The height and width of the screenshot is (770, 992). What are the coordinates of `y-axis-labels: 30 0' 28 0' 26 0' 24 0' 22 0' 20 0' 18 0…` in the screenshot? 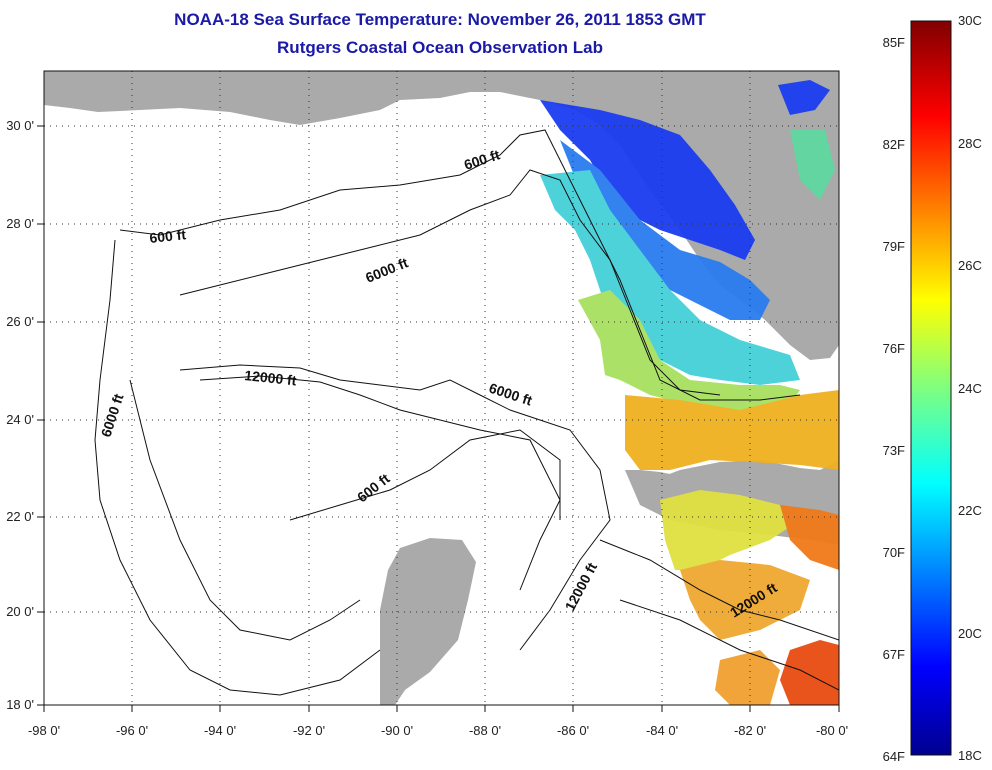 It's located at (20, 415).